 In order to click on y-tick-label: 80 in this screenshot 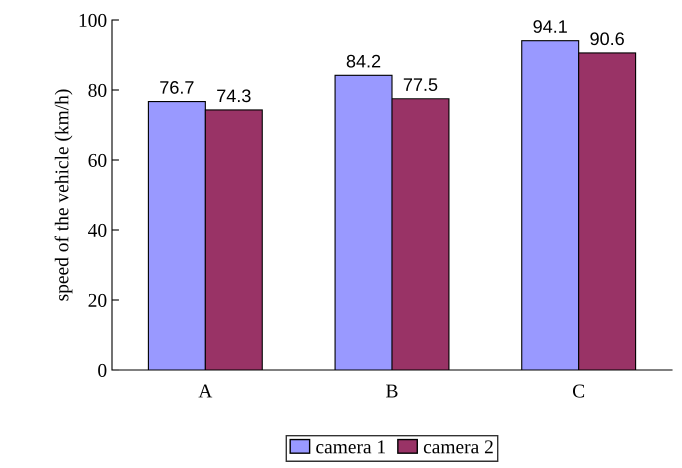, I will do `click(97, 90)`.